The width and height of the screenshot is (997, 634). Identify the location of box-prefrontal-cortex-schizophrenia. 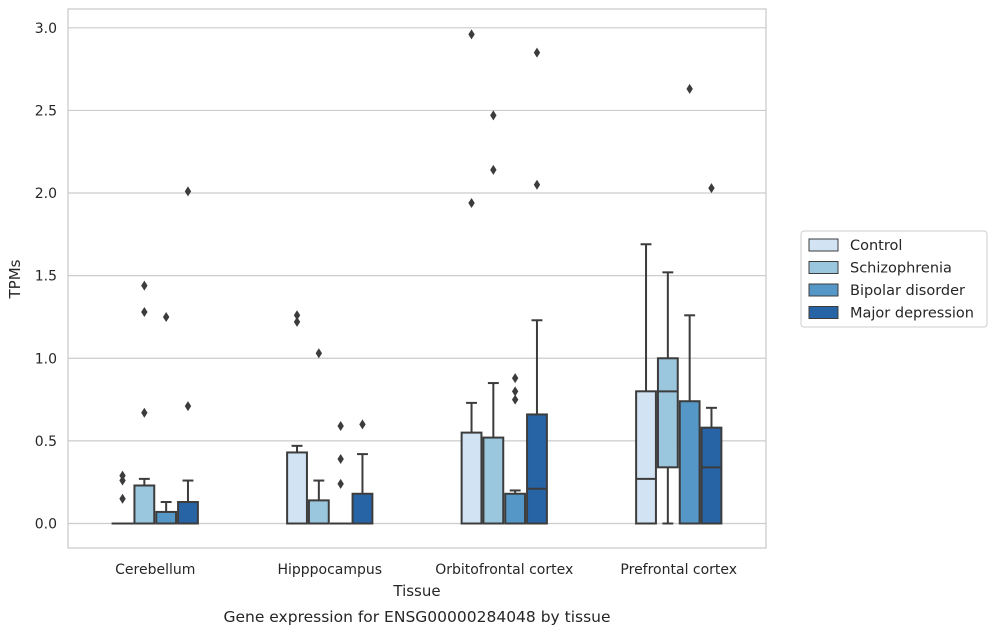
(667, 398).